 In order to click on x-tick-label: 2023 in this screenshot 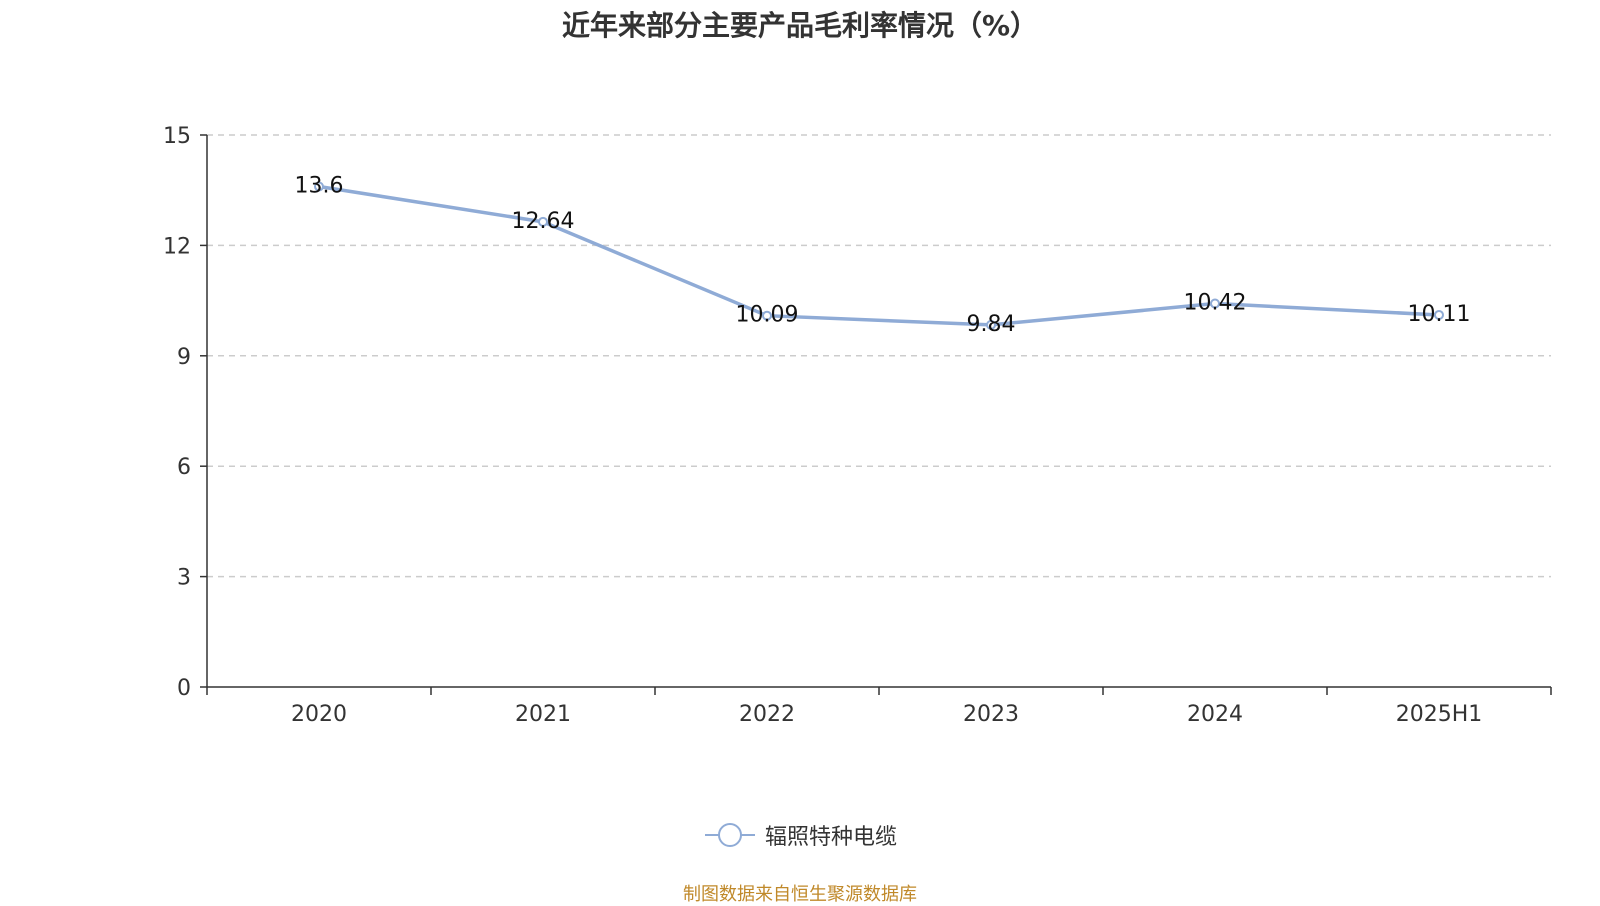, I will do `click(991, 714)`.